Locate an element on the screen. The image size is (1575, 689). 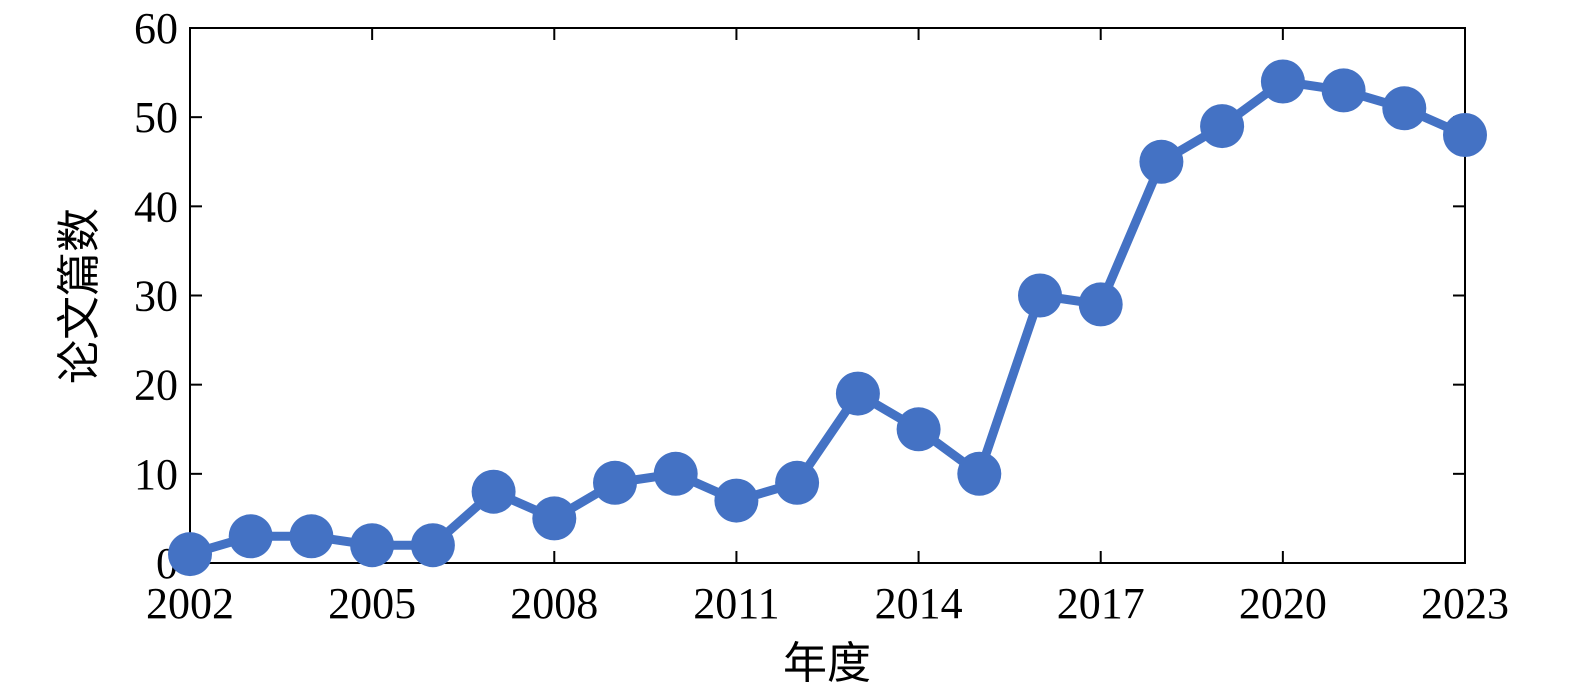
x-tick-label: 2017 is located at coordinates (1101, 603).